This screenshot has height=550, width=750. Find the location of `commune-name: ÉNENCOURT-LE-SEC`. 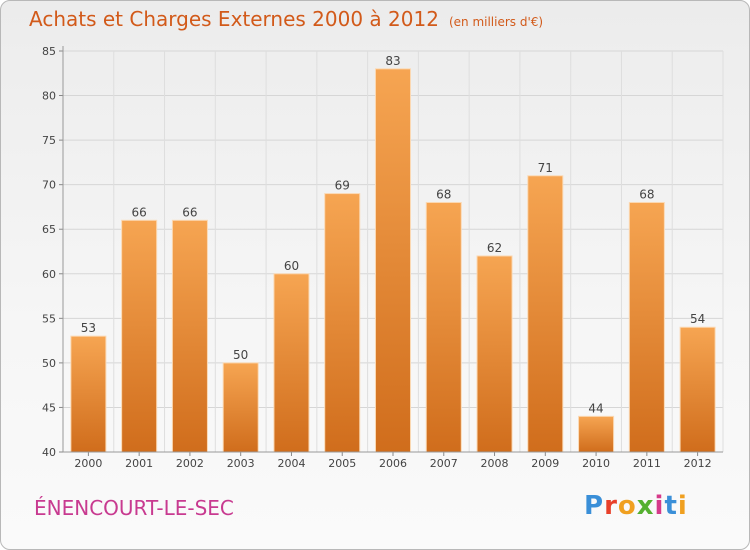

commune-name: ÉNENCOURT-LE-SEC is located at coordinates (134, 508).